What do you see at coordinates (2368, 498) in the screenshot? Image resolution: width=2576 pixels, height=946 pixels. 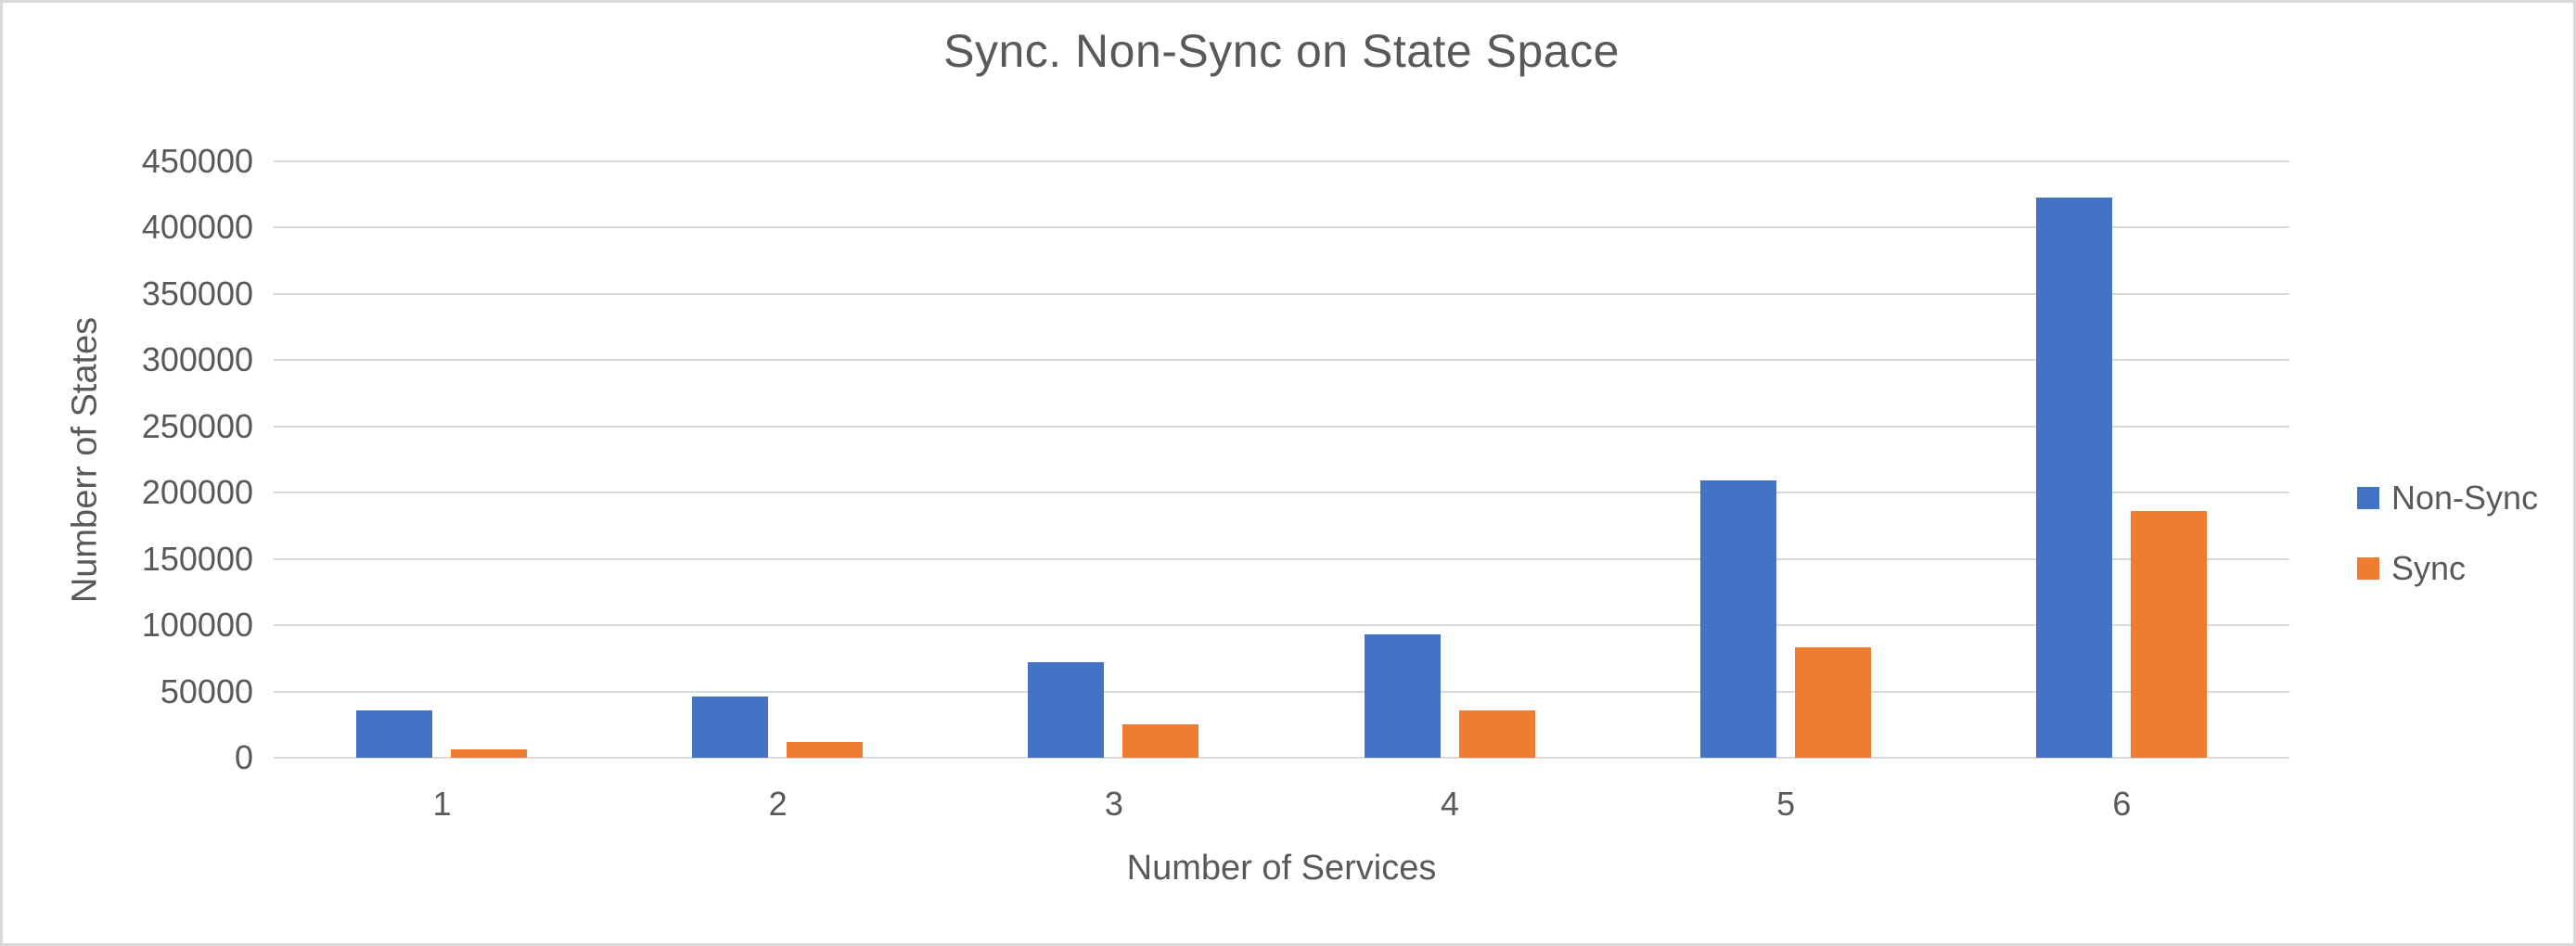 I see `non-sync-swatch-icon` at bounding box center [2368, 498].